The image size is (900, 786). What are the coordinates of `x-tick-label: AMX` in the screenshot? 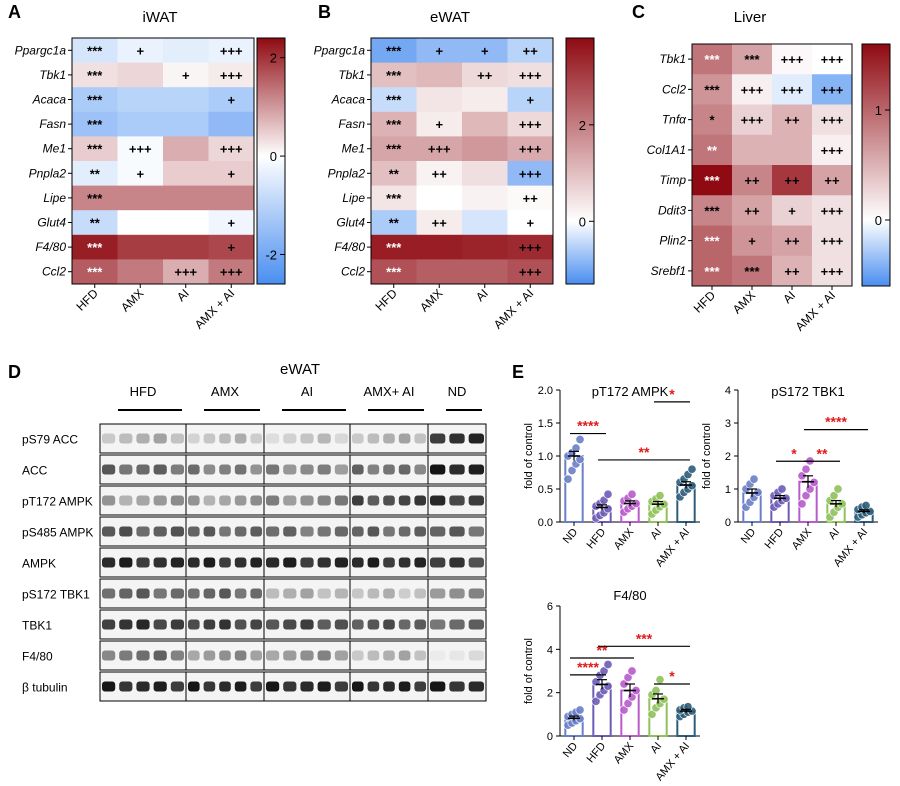 It's located at (624, 753).